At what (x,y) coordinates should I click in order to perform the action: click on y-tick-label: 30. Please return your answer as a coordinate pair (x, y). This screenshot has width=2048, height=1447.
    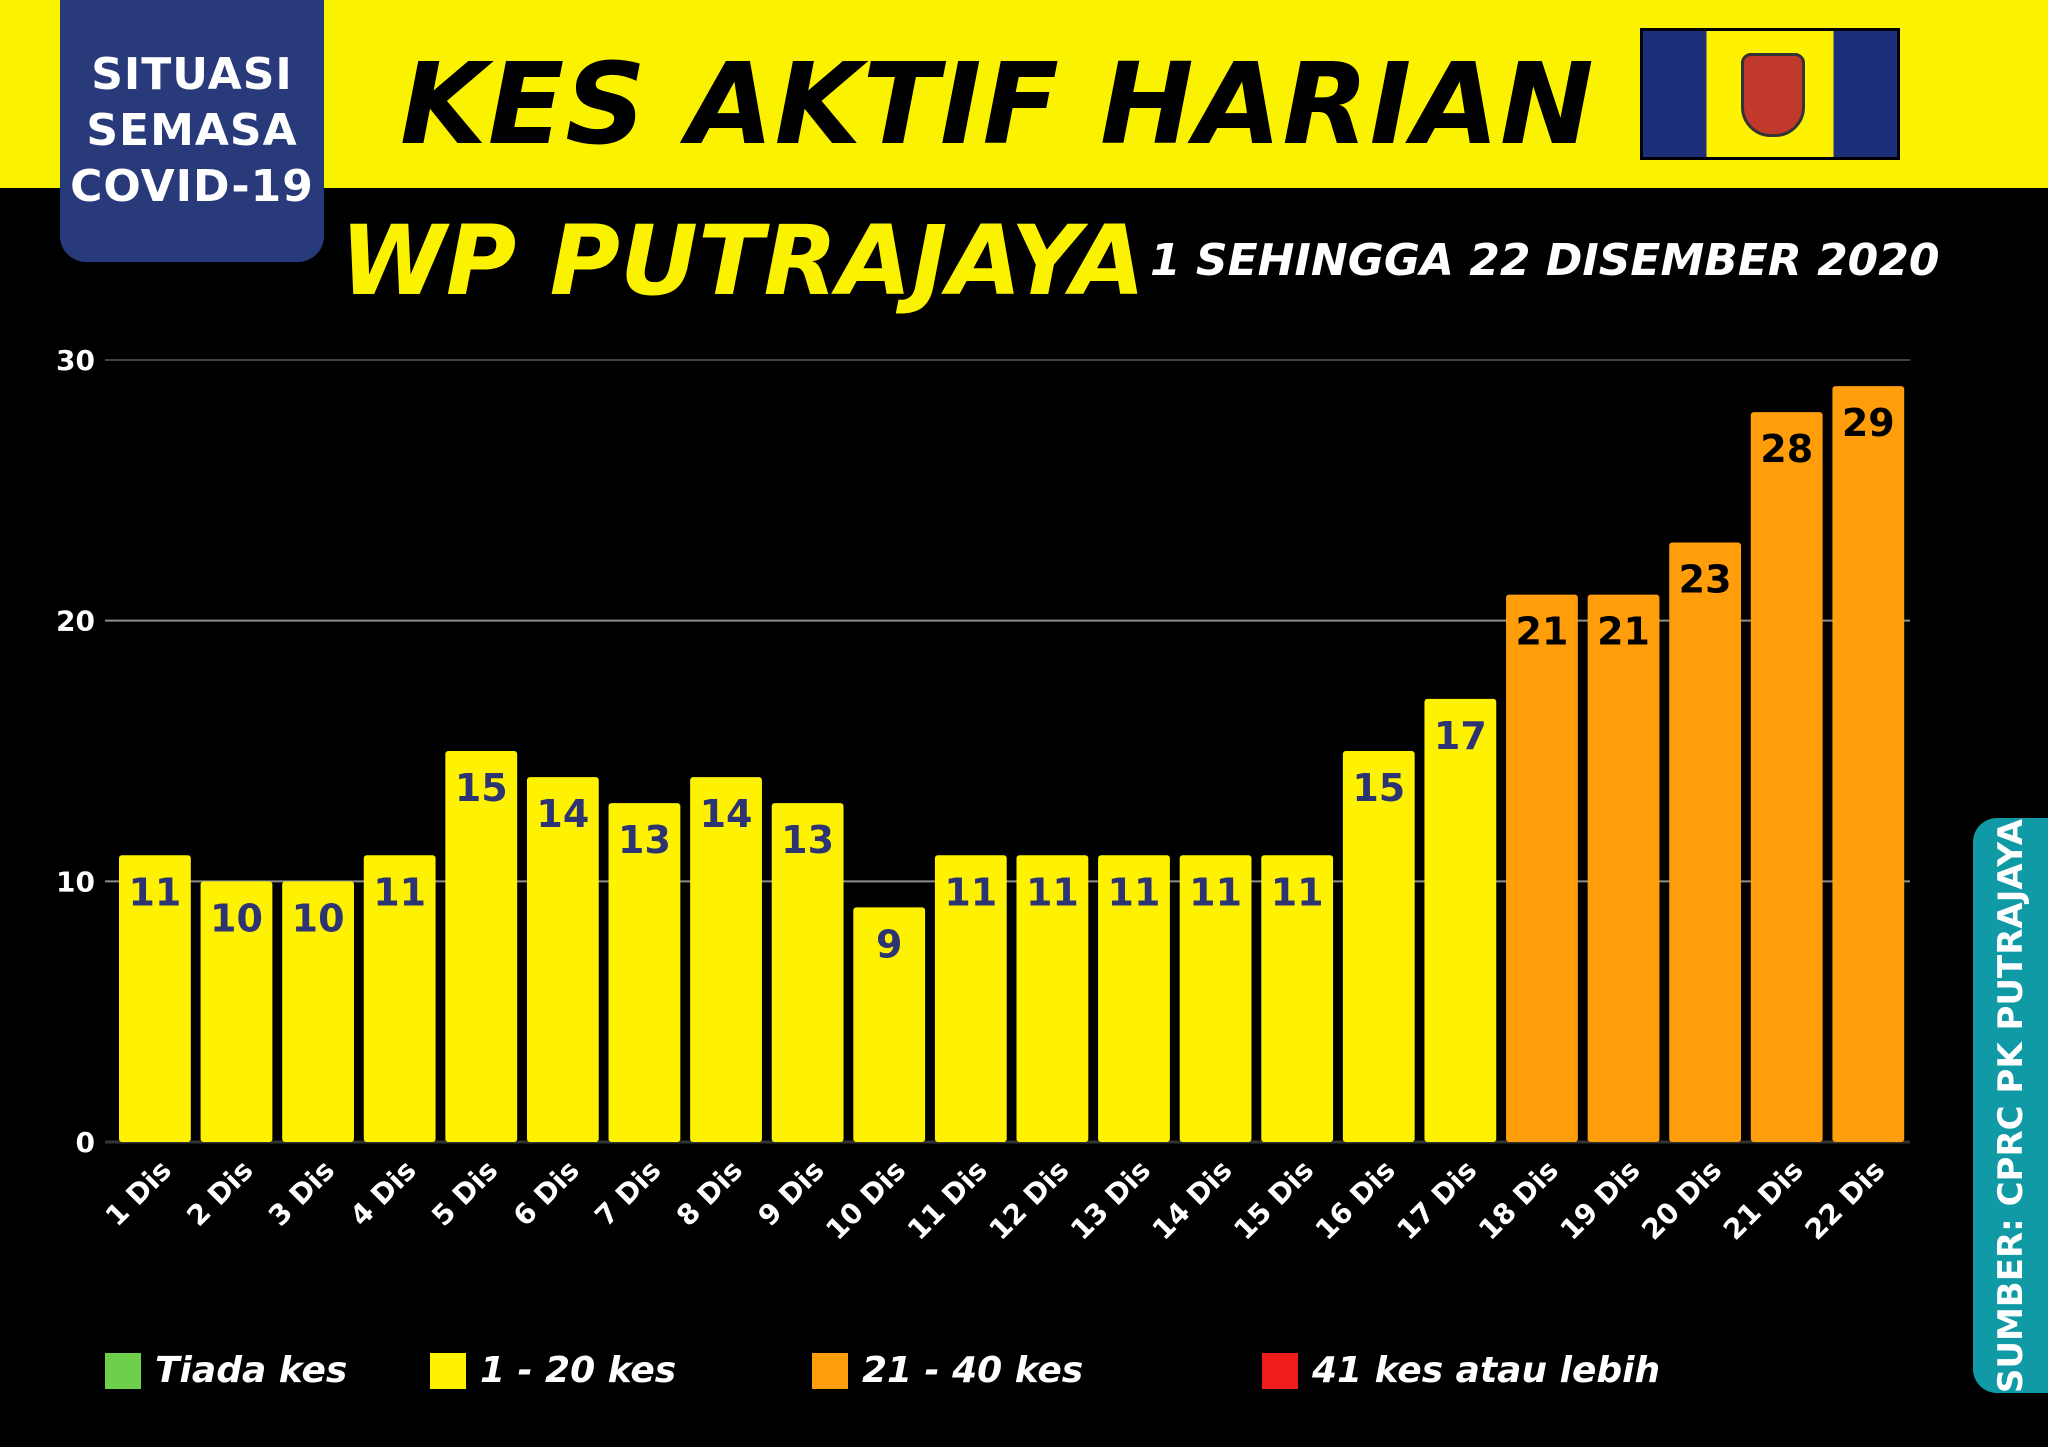
    Looking at the image, I should click on (75, 360).